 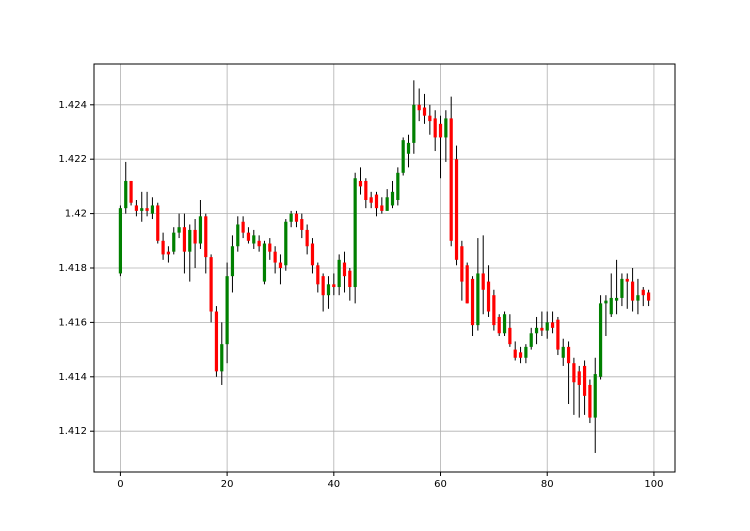 I want to click on y-tick-label: 1.422, so click(x=72, y=159).